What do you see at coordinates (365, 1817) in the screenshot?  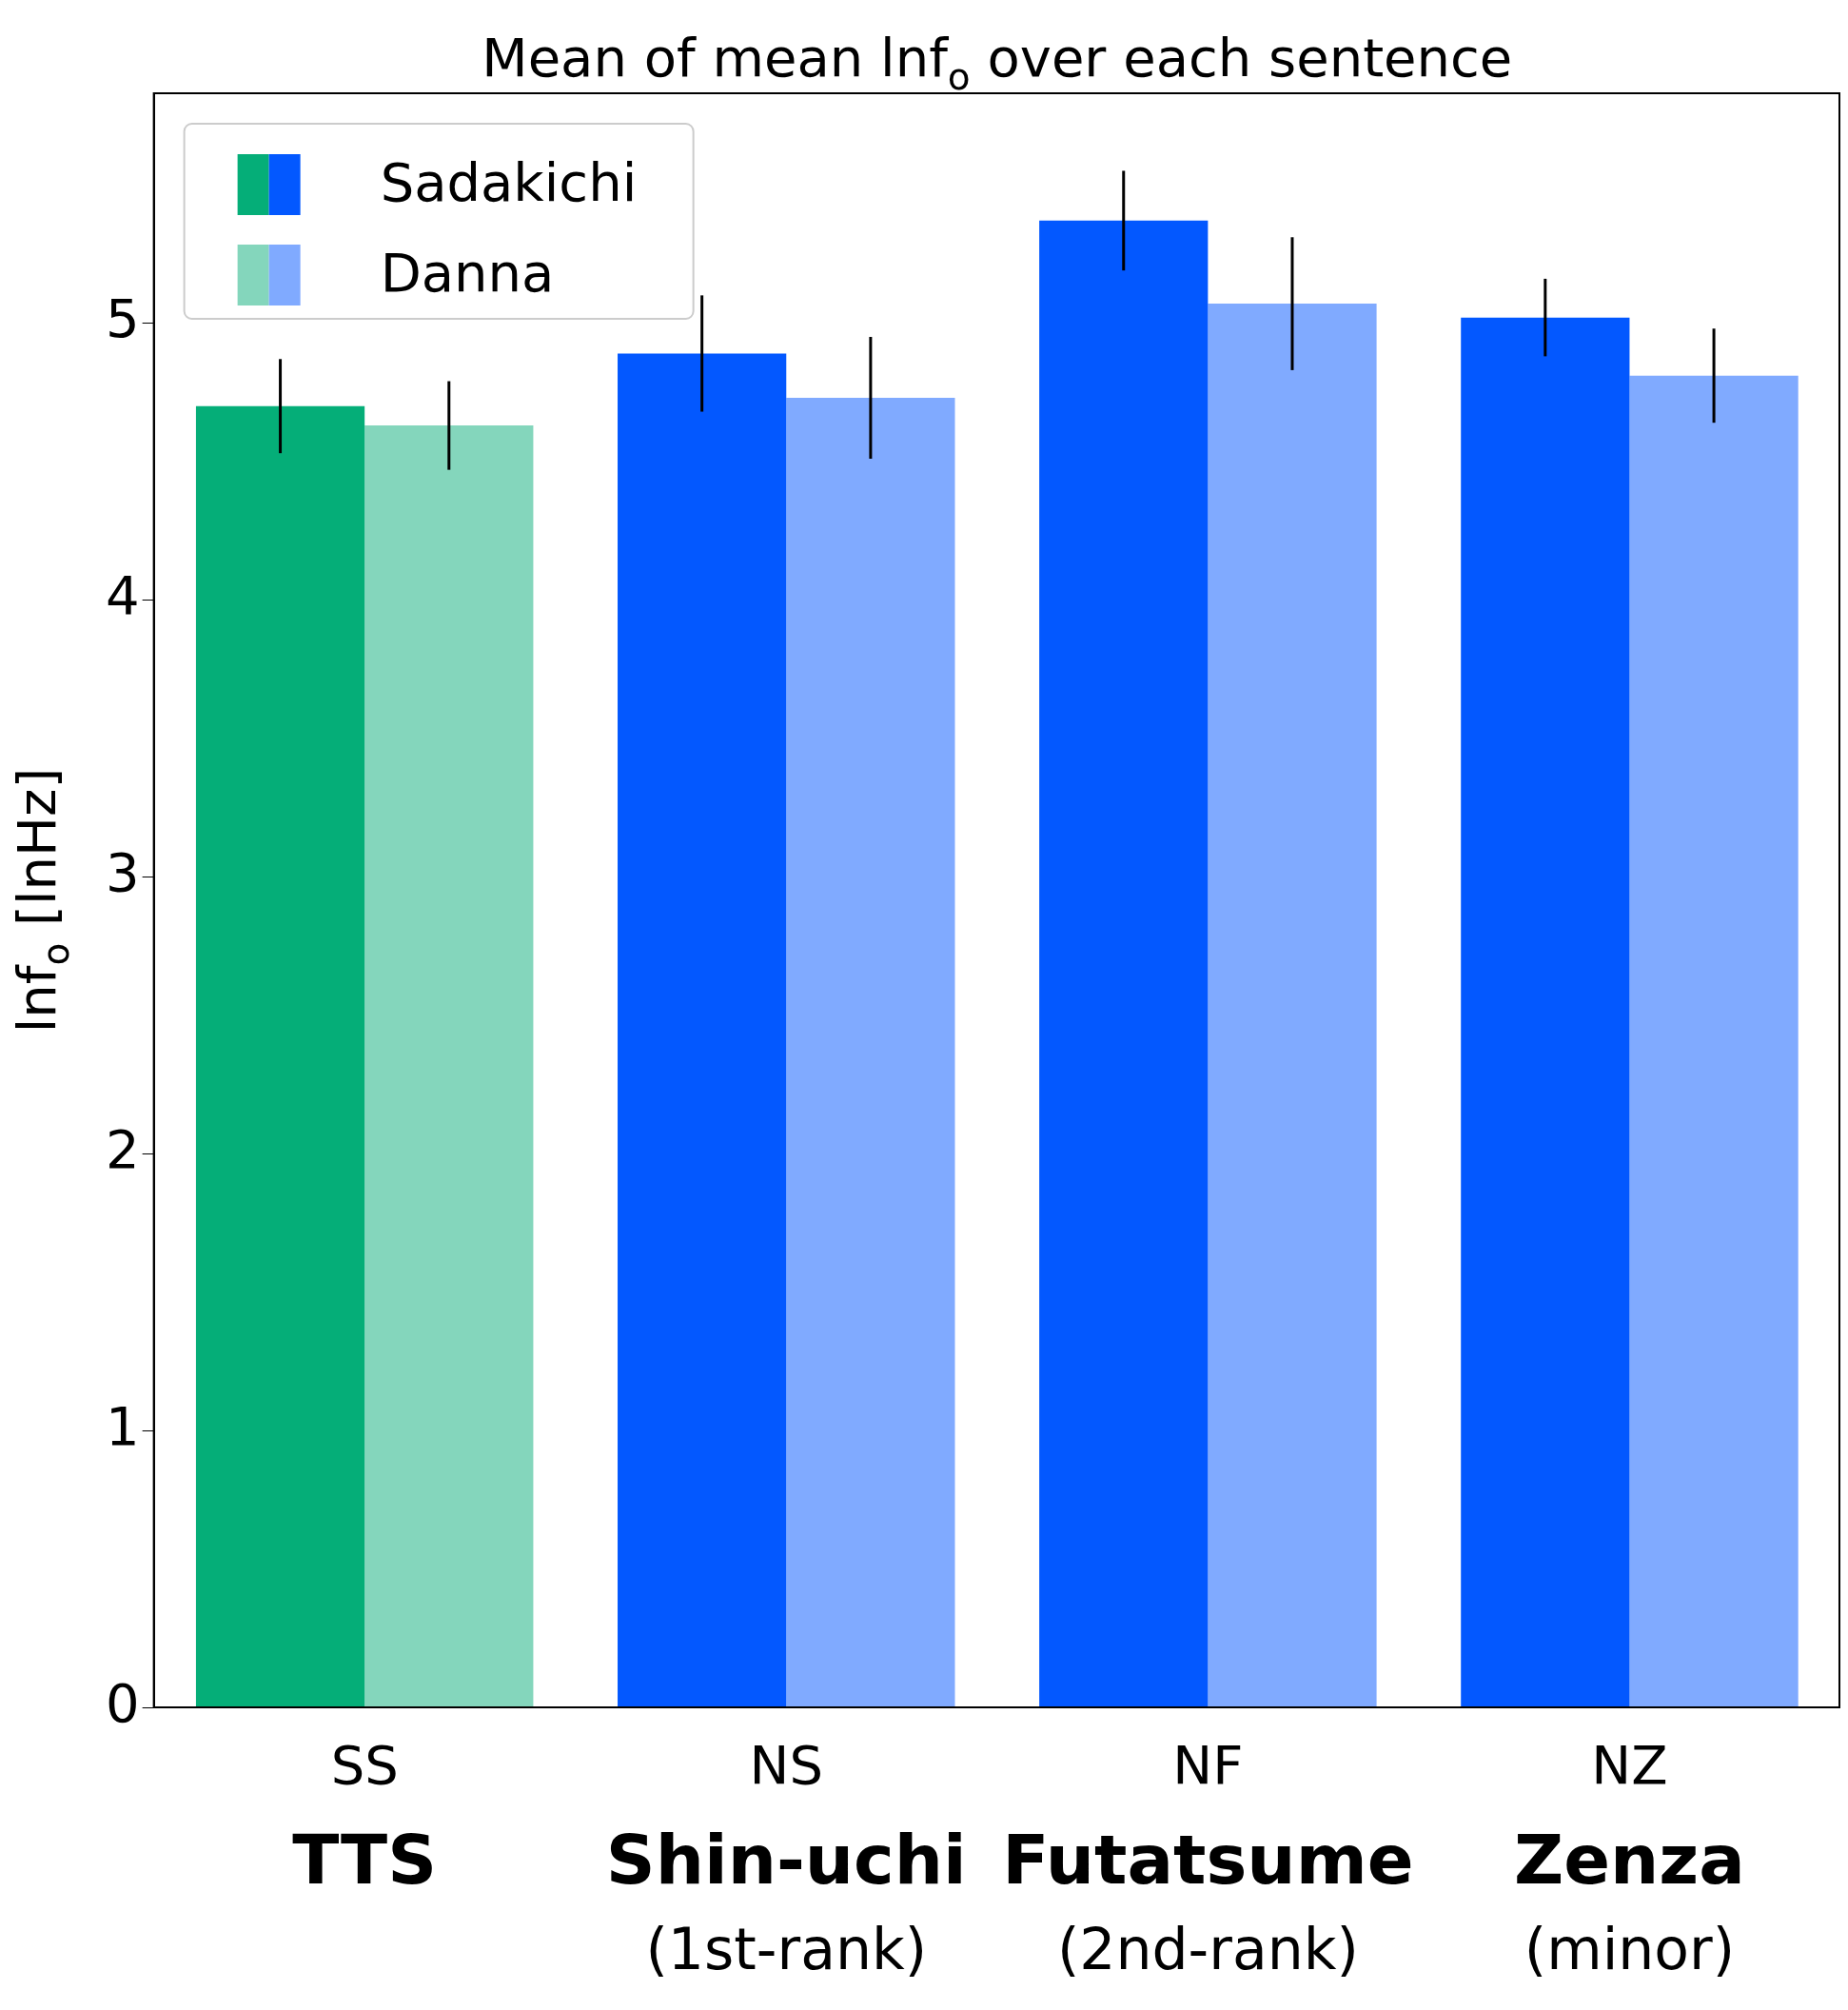 I see `x-tick-label: SS TTS` at bounding box center [365, 1817].